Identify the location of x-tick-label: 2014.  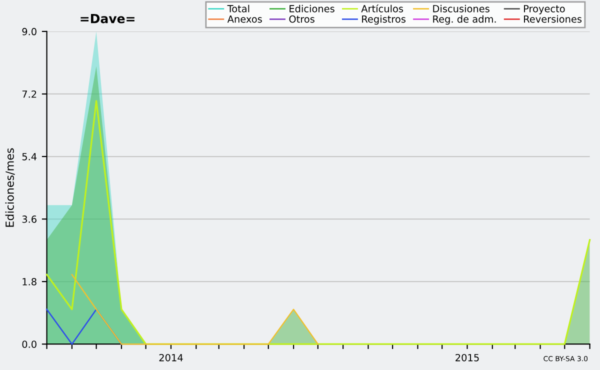
(171, 358).